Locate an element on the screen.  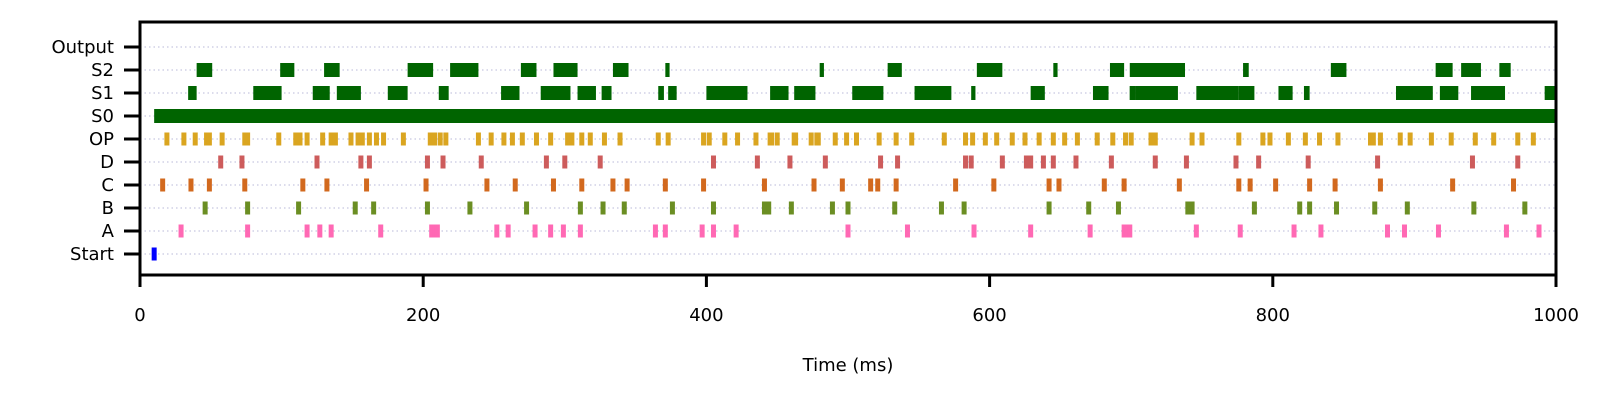
y-tick-label: A is located at coordinates (108, 231).